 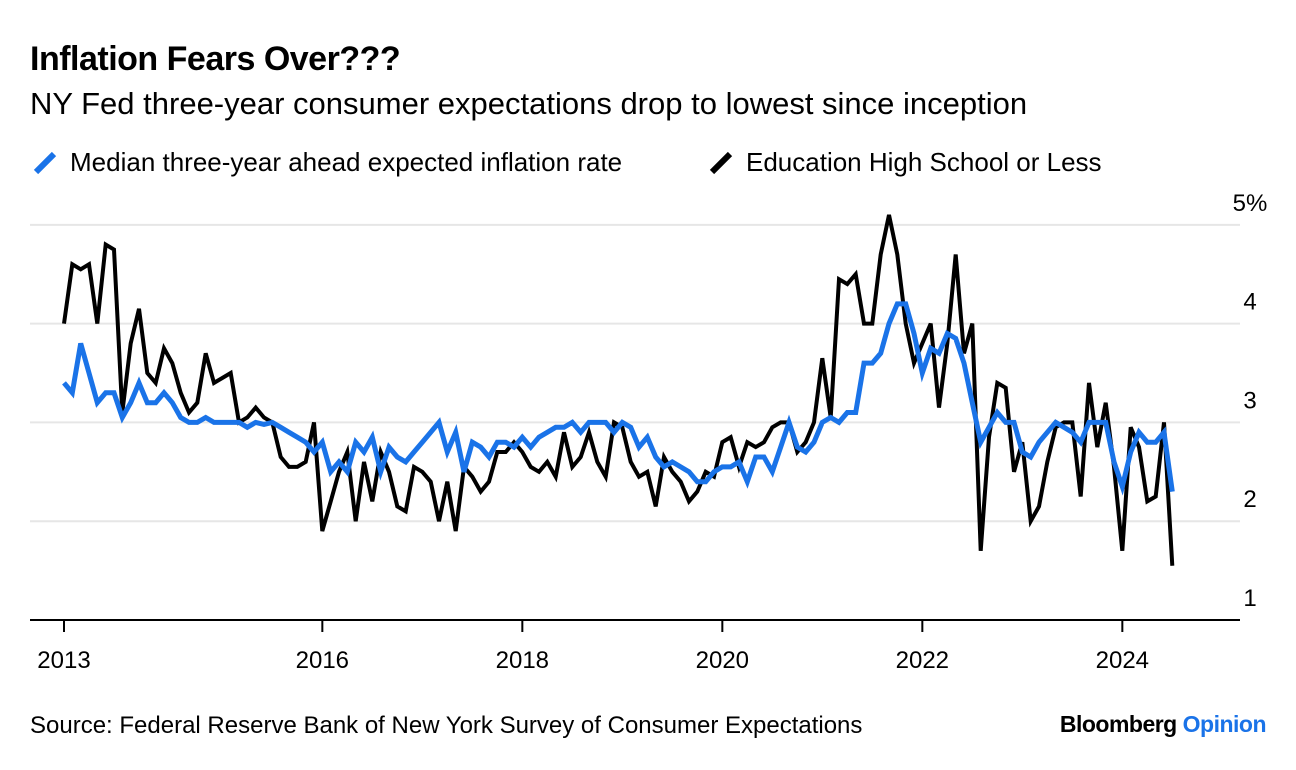 I want to click on y-tick-label: 1, so click(x=1249, y=598).